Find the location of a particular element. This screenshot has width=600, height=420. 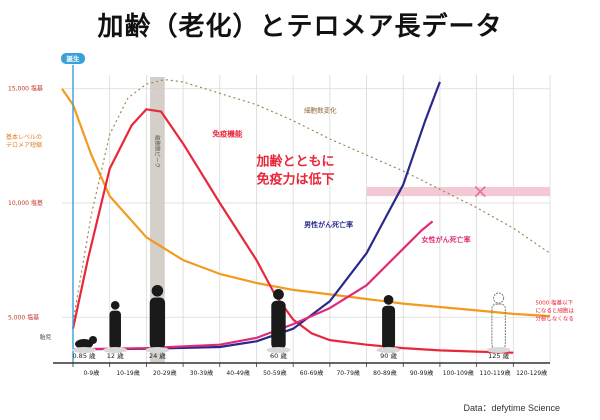

figure-age-label: 125 歳 is located at coordinates (498, 355).